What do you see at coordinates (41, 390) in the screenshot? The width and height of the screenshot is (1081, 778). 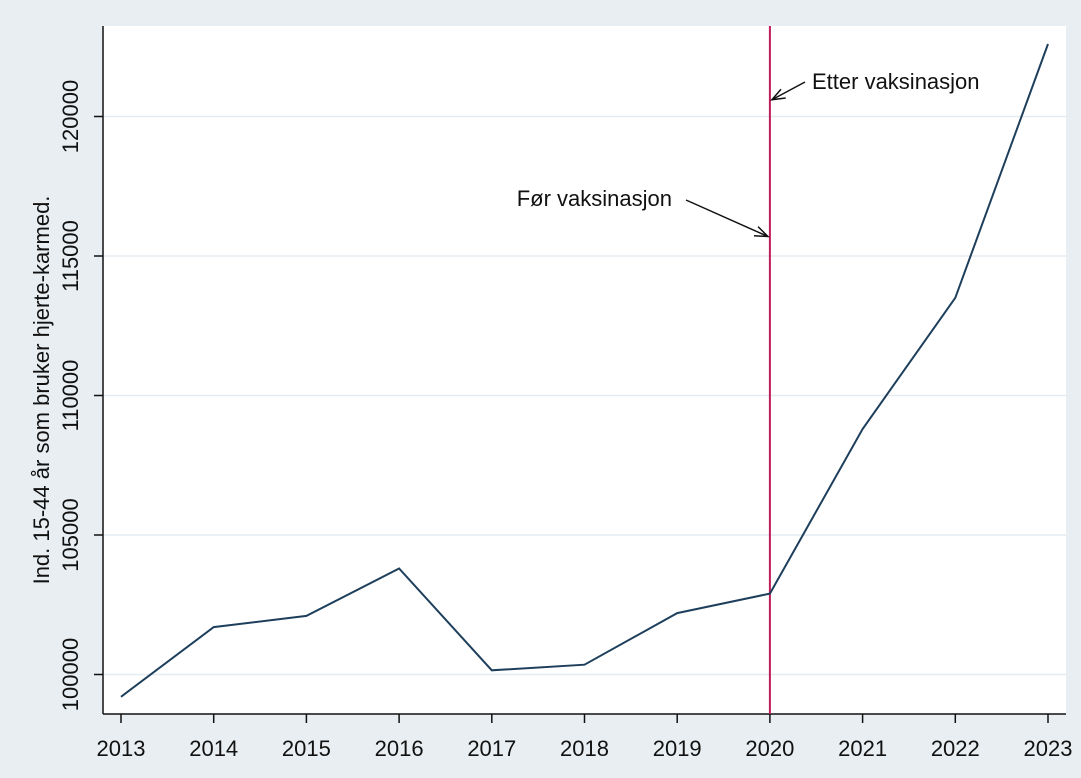 I see `y-axis-title: Ind. 15-44 år som bruker hjerte-karmed.` at bounding box center [41, 390].